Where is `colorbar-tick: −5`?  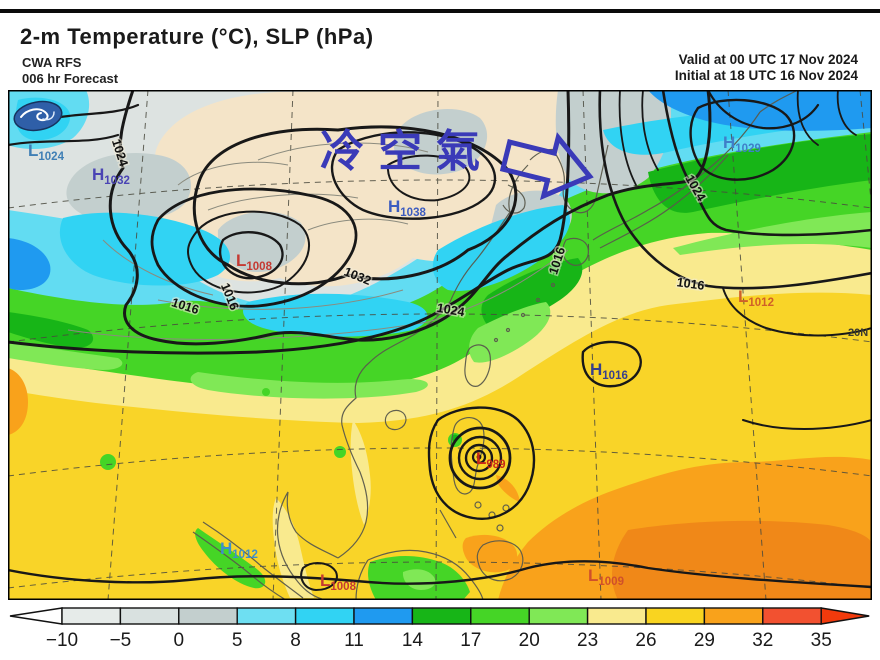 colorbar-tick: −5 is located at coordinates (121, 640).